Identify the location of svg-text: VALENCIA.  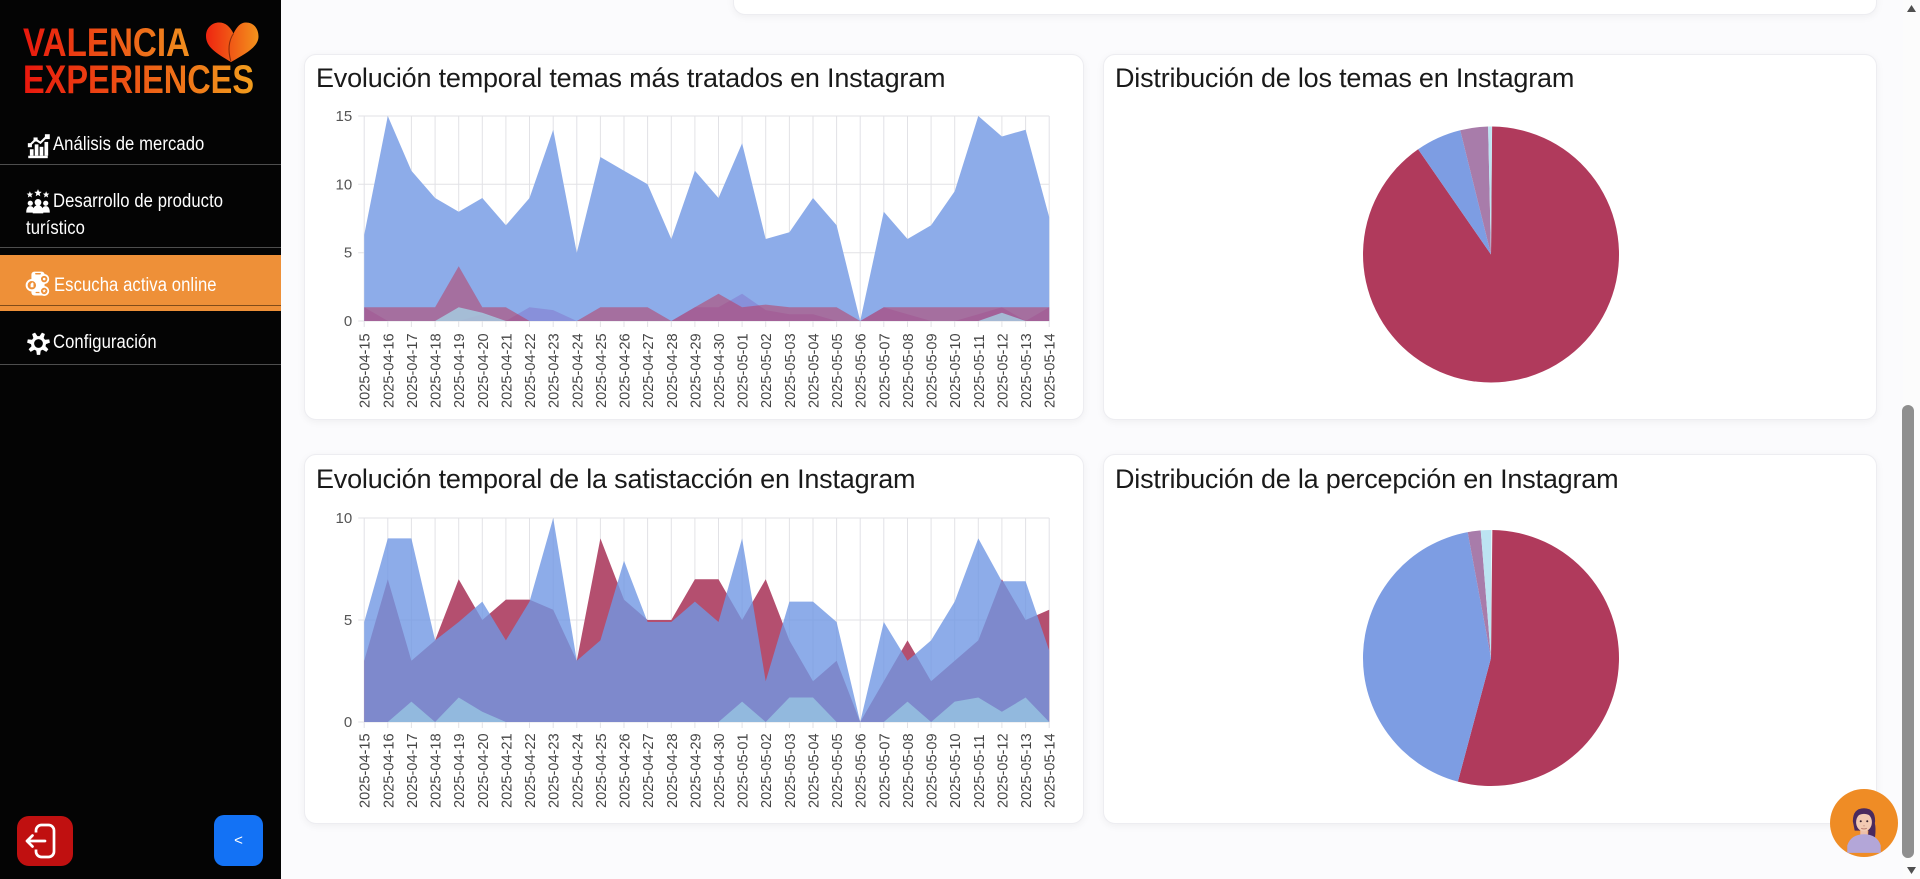
(106, 43).